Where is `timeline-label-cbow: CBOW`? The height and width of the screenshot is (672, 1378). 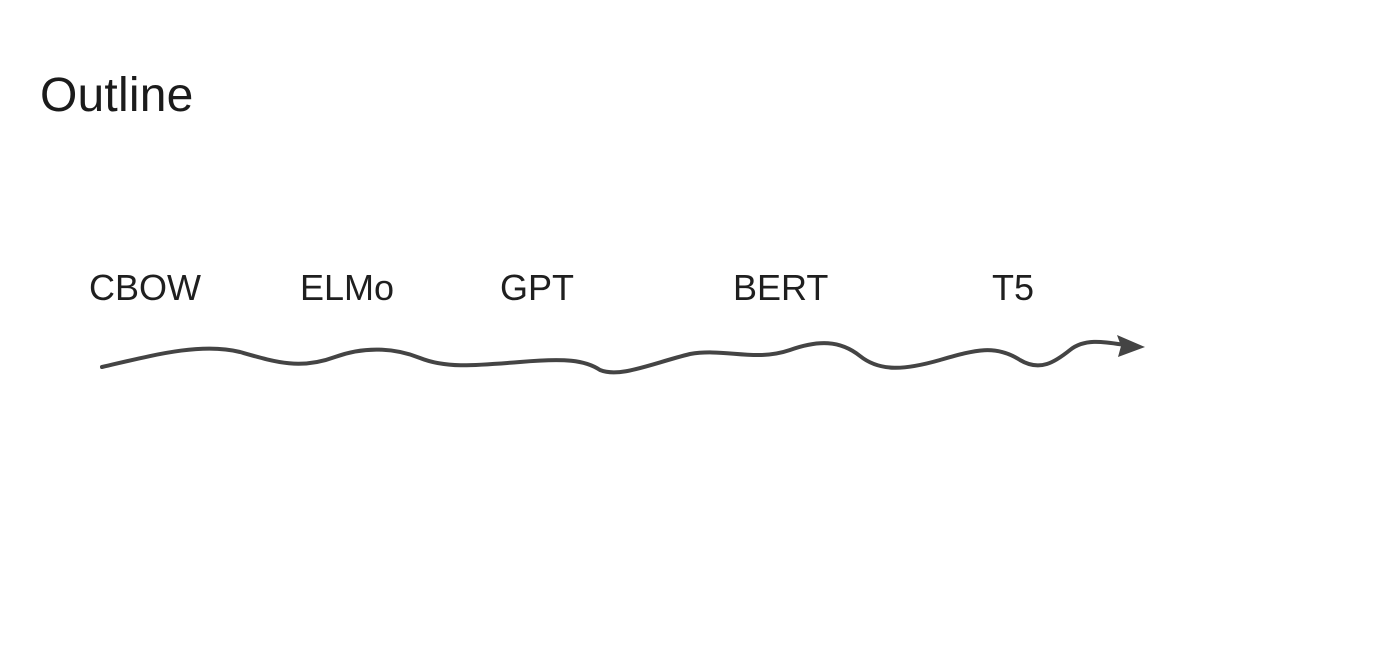
timeline-label-cbow: CBOW is located at coordinates (145, 287).